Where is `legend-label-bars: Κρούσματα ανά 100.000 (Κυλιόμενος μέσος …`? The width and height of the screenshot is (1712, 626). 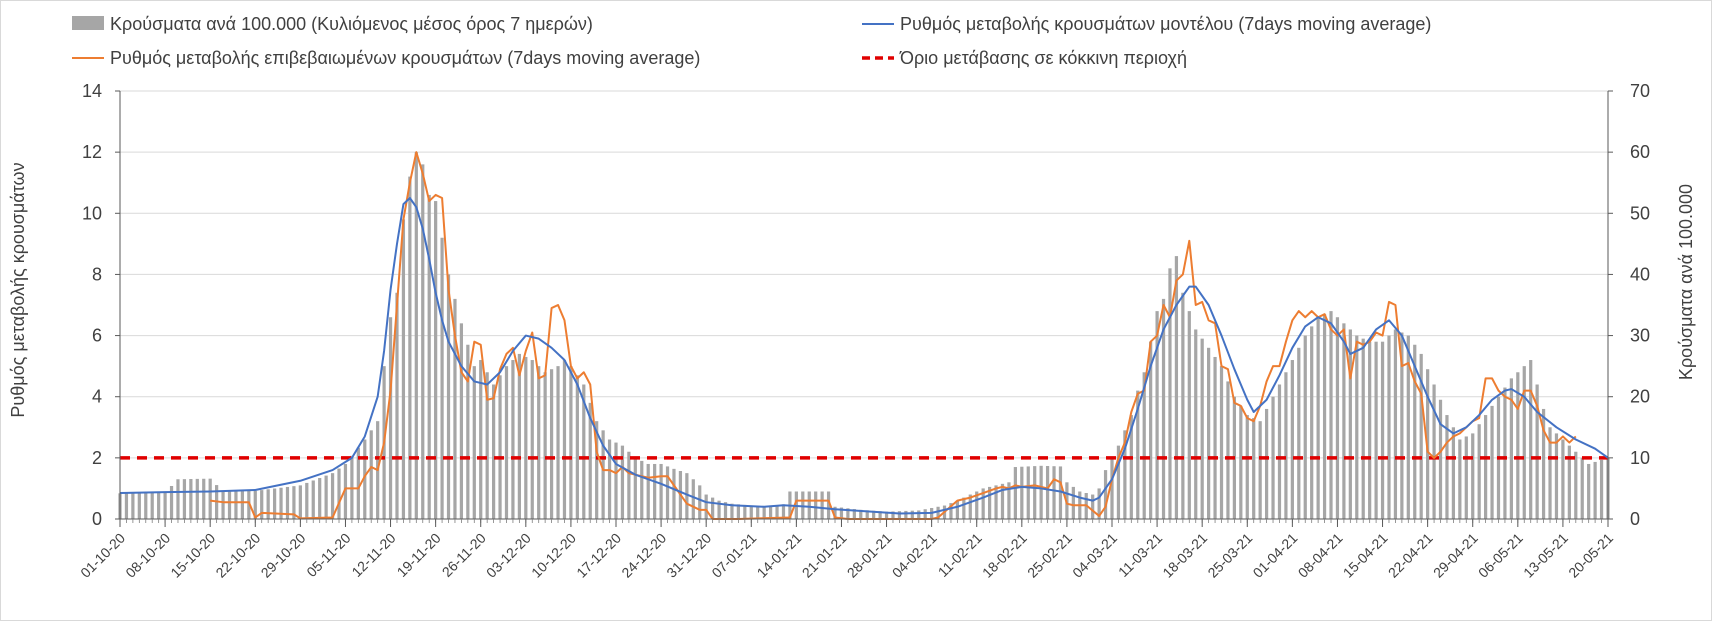 legend-label-bars: Κρούσματα ανά 100.000 (Κυλιόμενος μέσος … is located at coordinates (351, 24).